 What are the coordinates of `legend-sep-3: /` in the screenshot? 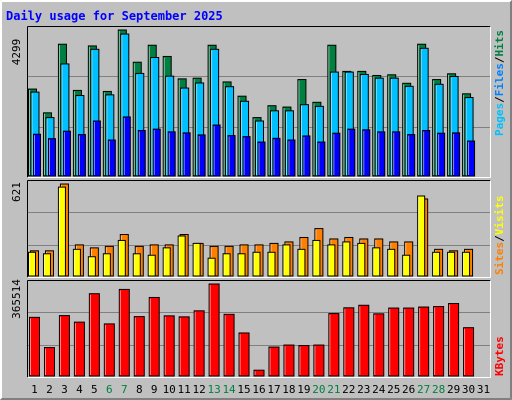 It's located at (499, 238).